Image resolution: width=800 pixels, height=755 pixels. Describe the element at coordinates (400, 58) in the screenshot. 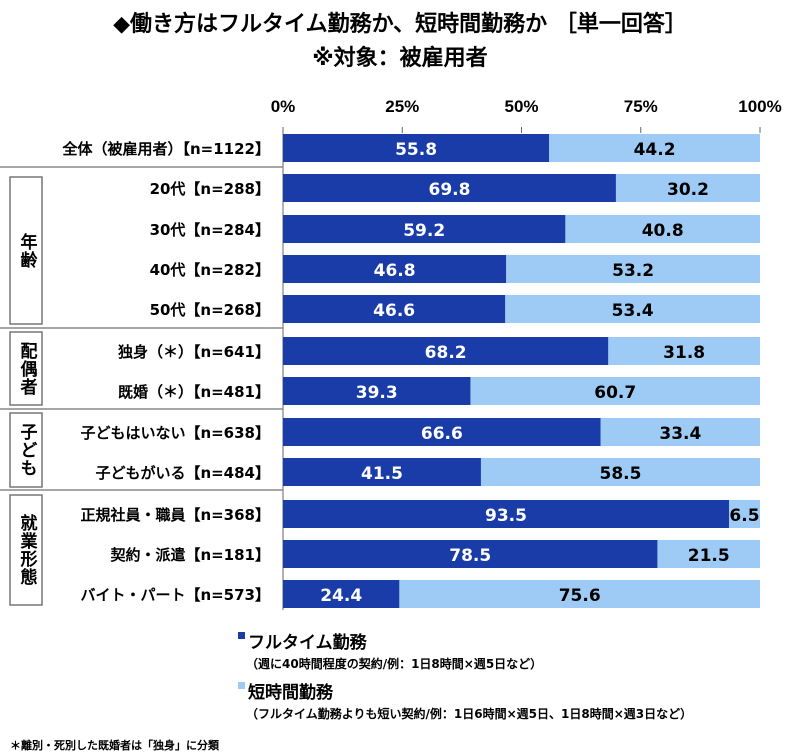

I see `chart-subtitle: ※対象：被雇用者` at that location.